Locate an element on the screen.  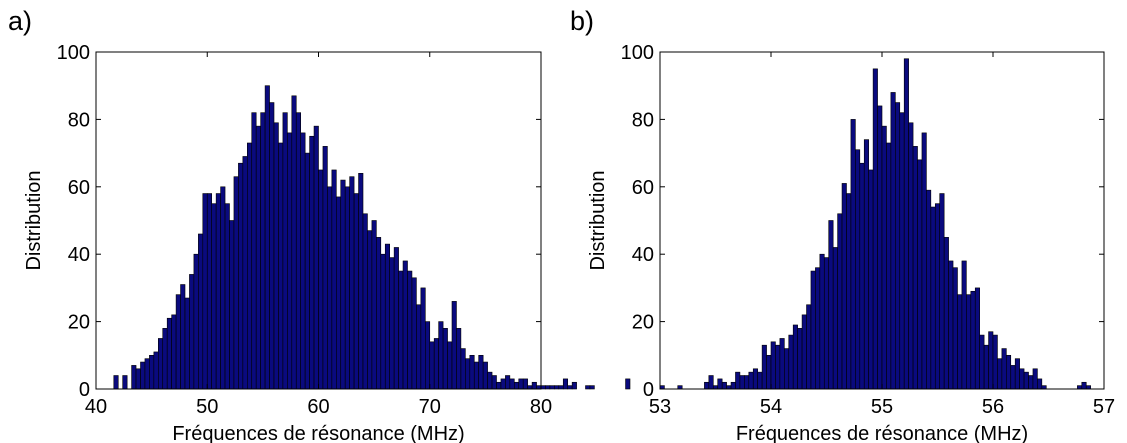
x-tick-label: 40 is located at coordinates (96, 407).